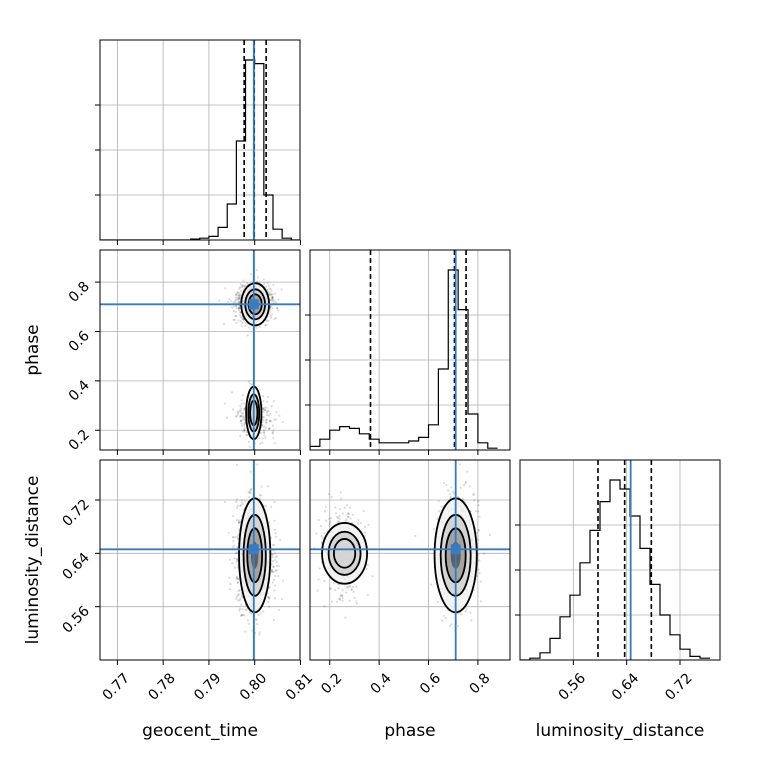 This screenshot has width=760, height=760. I want to click on panel-luminosity_distance-geocent_time, so click(200, 560).